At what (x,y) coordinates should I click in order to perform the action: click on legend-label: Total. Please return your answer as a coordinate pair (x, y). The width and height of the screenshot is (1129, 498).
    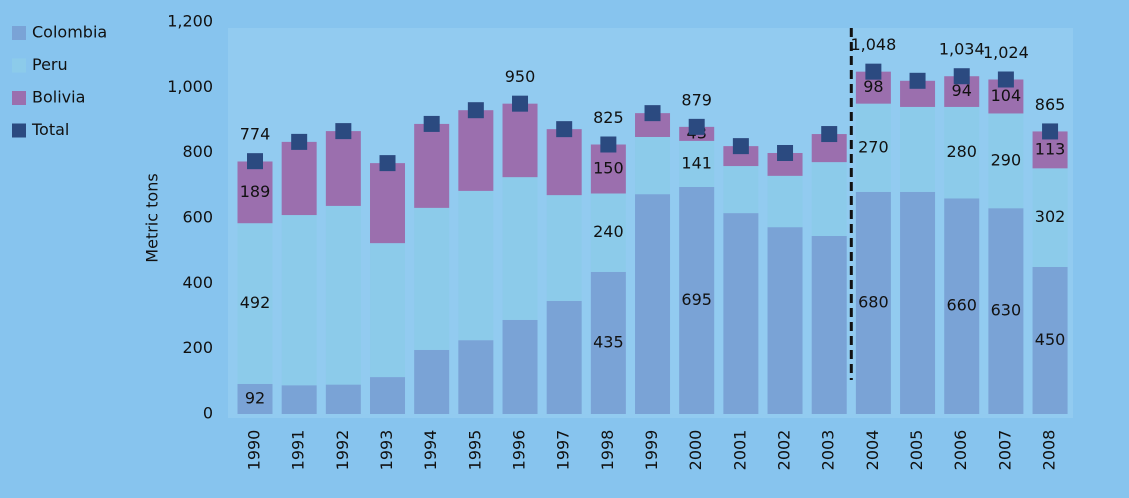
    Looking at the image, I should click on (50, 129).